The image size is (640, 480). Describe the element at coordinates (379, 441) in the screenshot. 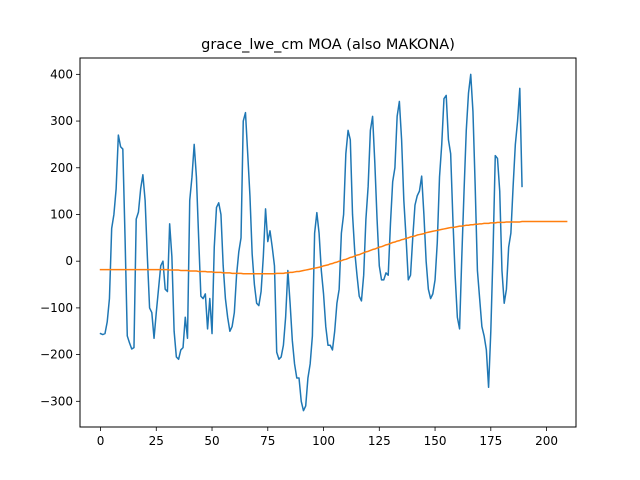

I see `x-tick-label: 125` at that location.